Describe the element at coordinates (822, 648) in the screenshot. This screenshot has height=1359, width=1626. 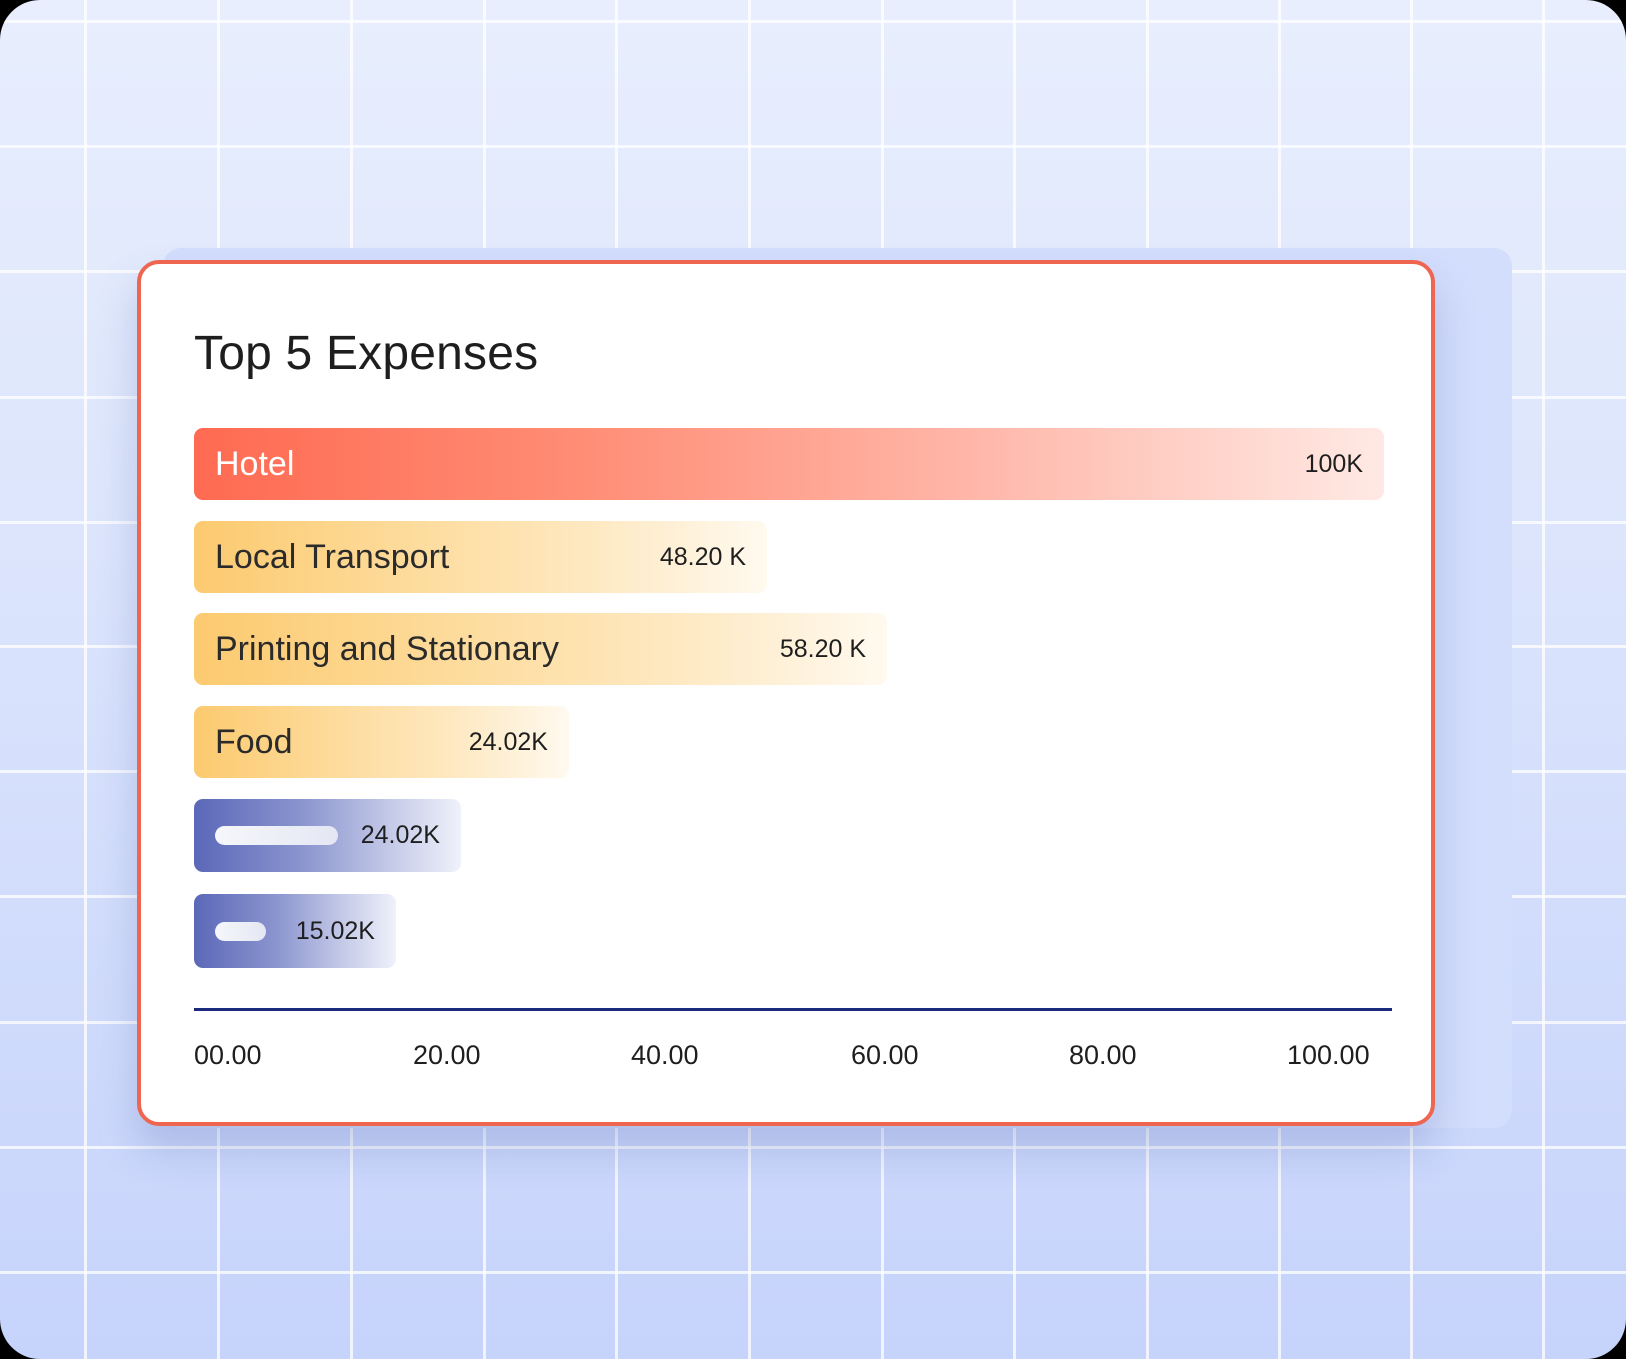
I see `bar-value: 58.20 K` at that location.